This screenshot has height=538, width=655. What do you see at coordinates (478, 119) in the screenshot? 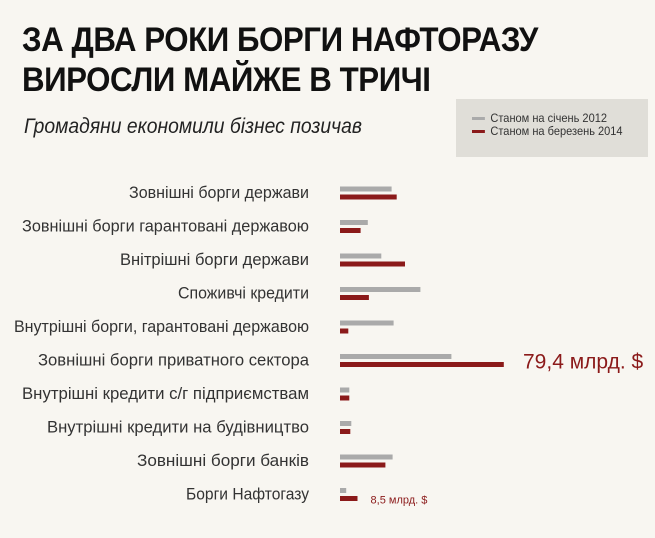
I see `legend-swatch-gray` at bounding box center [478, 119].